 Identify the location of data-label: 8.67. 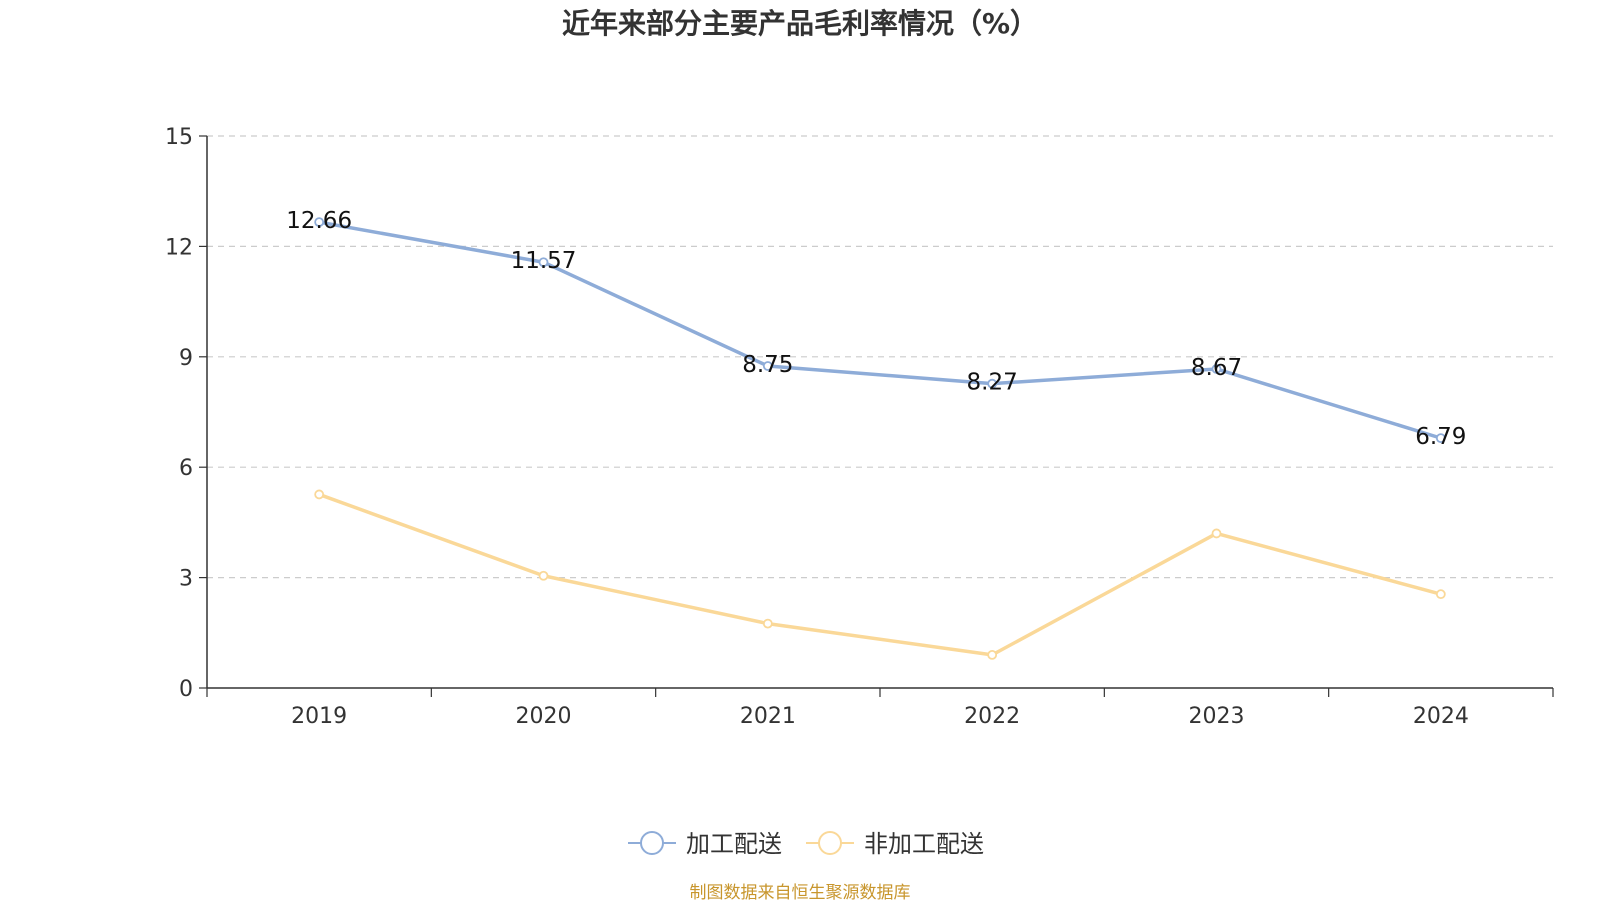
(1216, 368).